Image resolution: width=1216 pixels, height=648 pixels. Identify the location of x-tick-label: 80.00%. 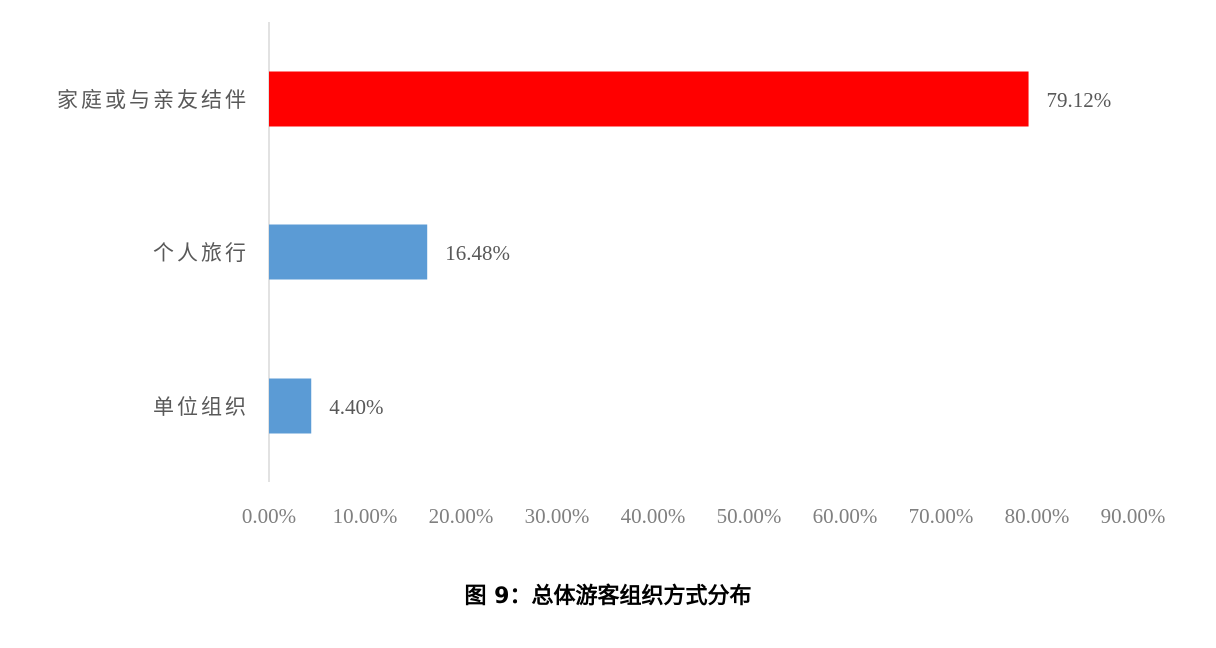
(1037, 516).